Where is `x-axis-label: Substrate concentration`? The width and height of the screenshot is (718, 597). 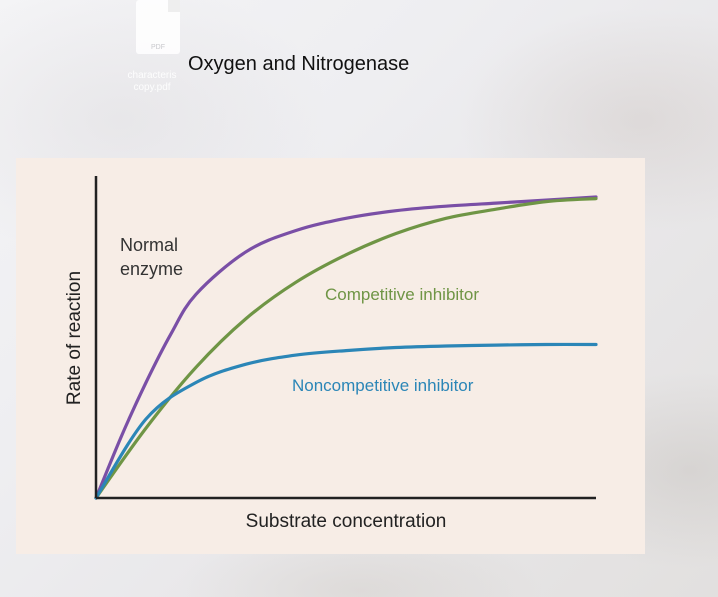
x-axis-label: Substrate concentration is located at coordinates (346, 521).